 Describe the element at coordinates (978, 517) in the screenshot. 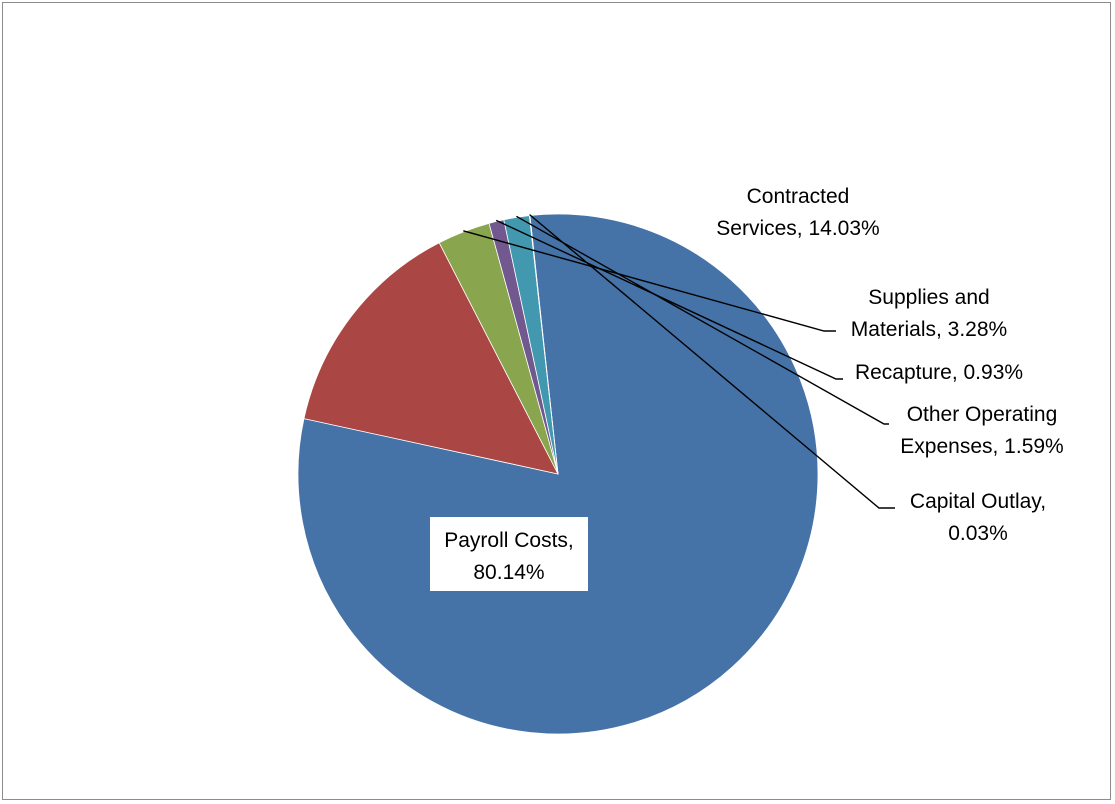

I see `data-label-capital-outlay: Capital Outlay, 0.03%` at that location.